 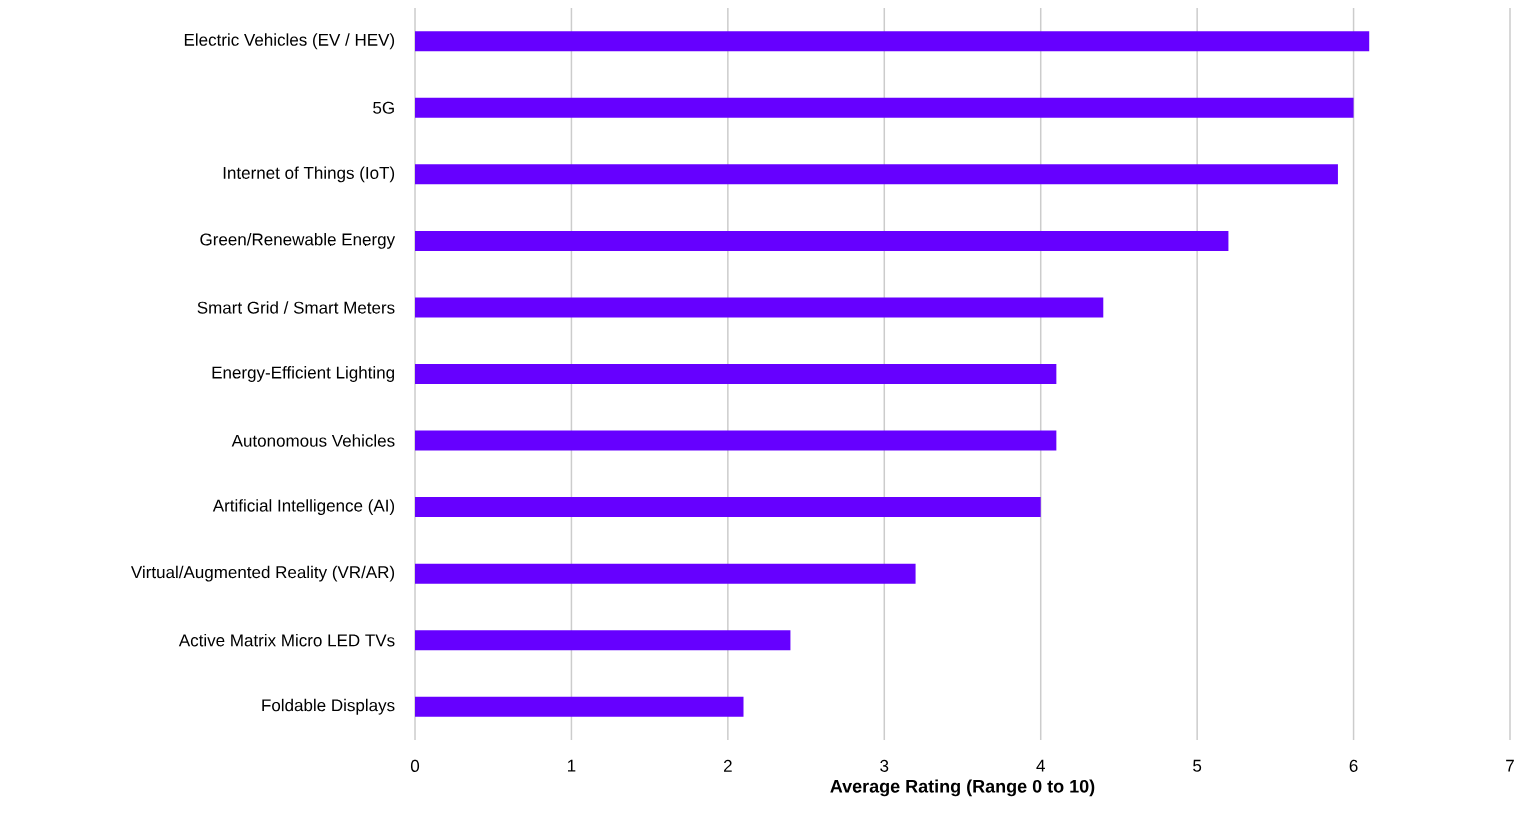 I want to click on y-tick-label: Internet of Things (IoT), so click(x=309, y=174).